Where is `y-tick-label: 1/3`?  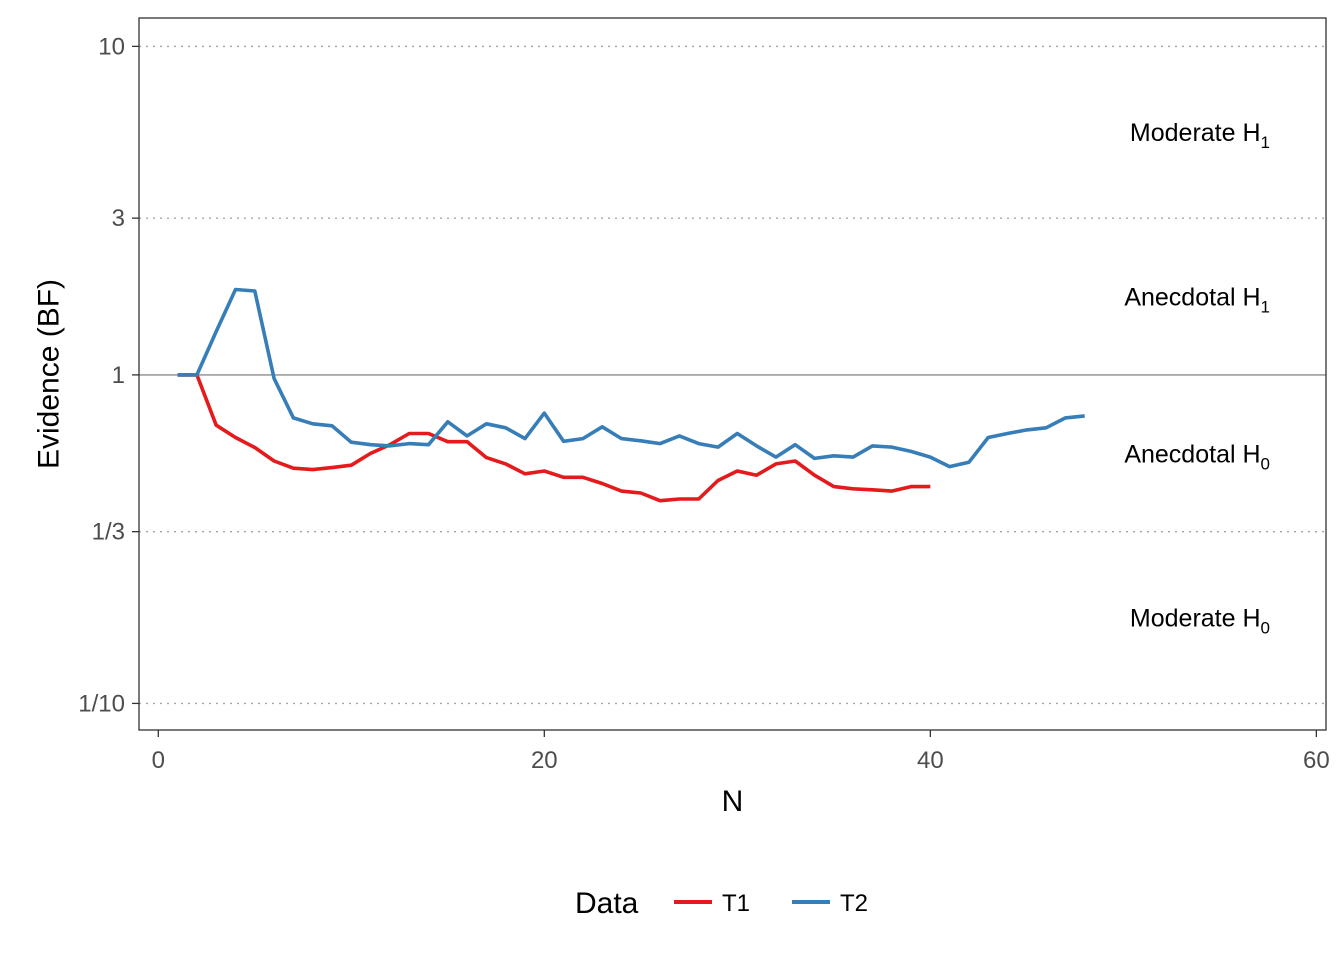
y-tick-label: 1/3 is located at coordinates (108, 532).